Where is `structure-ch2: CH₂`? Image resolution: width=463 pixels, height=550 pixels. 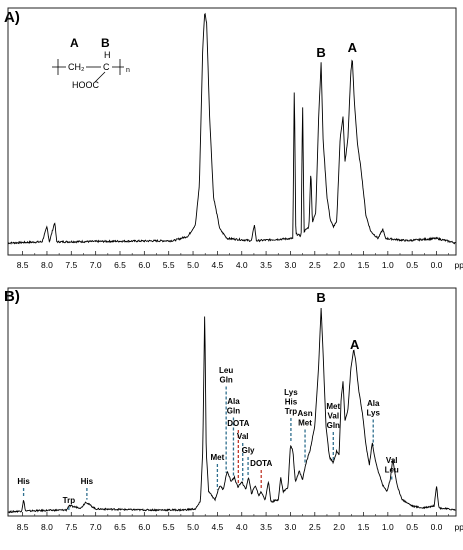 structure-ch2: CH₂ is located at coordinates (76, 67).